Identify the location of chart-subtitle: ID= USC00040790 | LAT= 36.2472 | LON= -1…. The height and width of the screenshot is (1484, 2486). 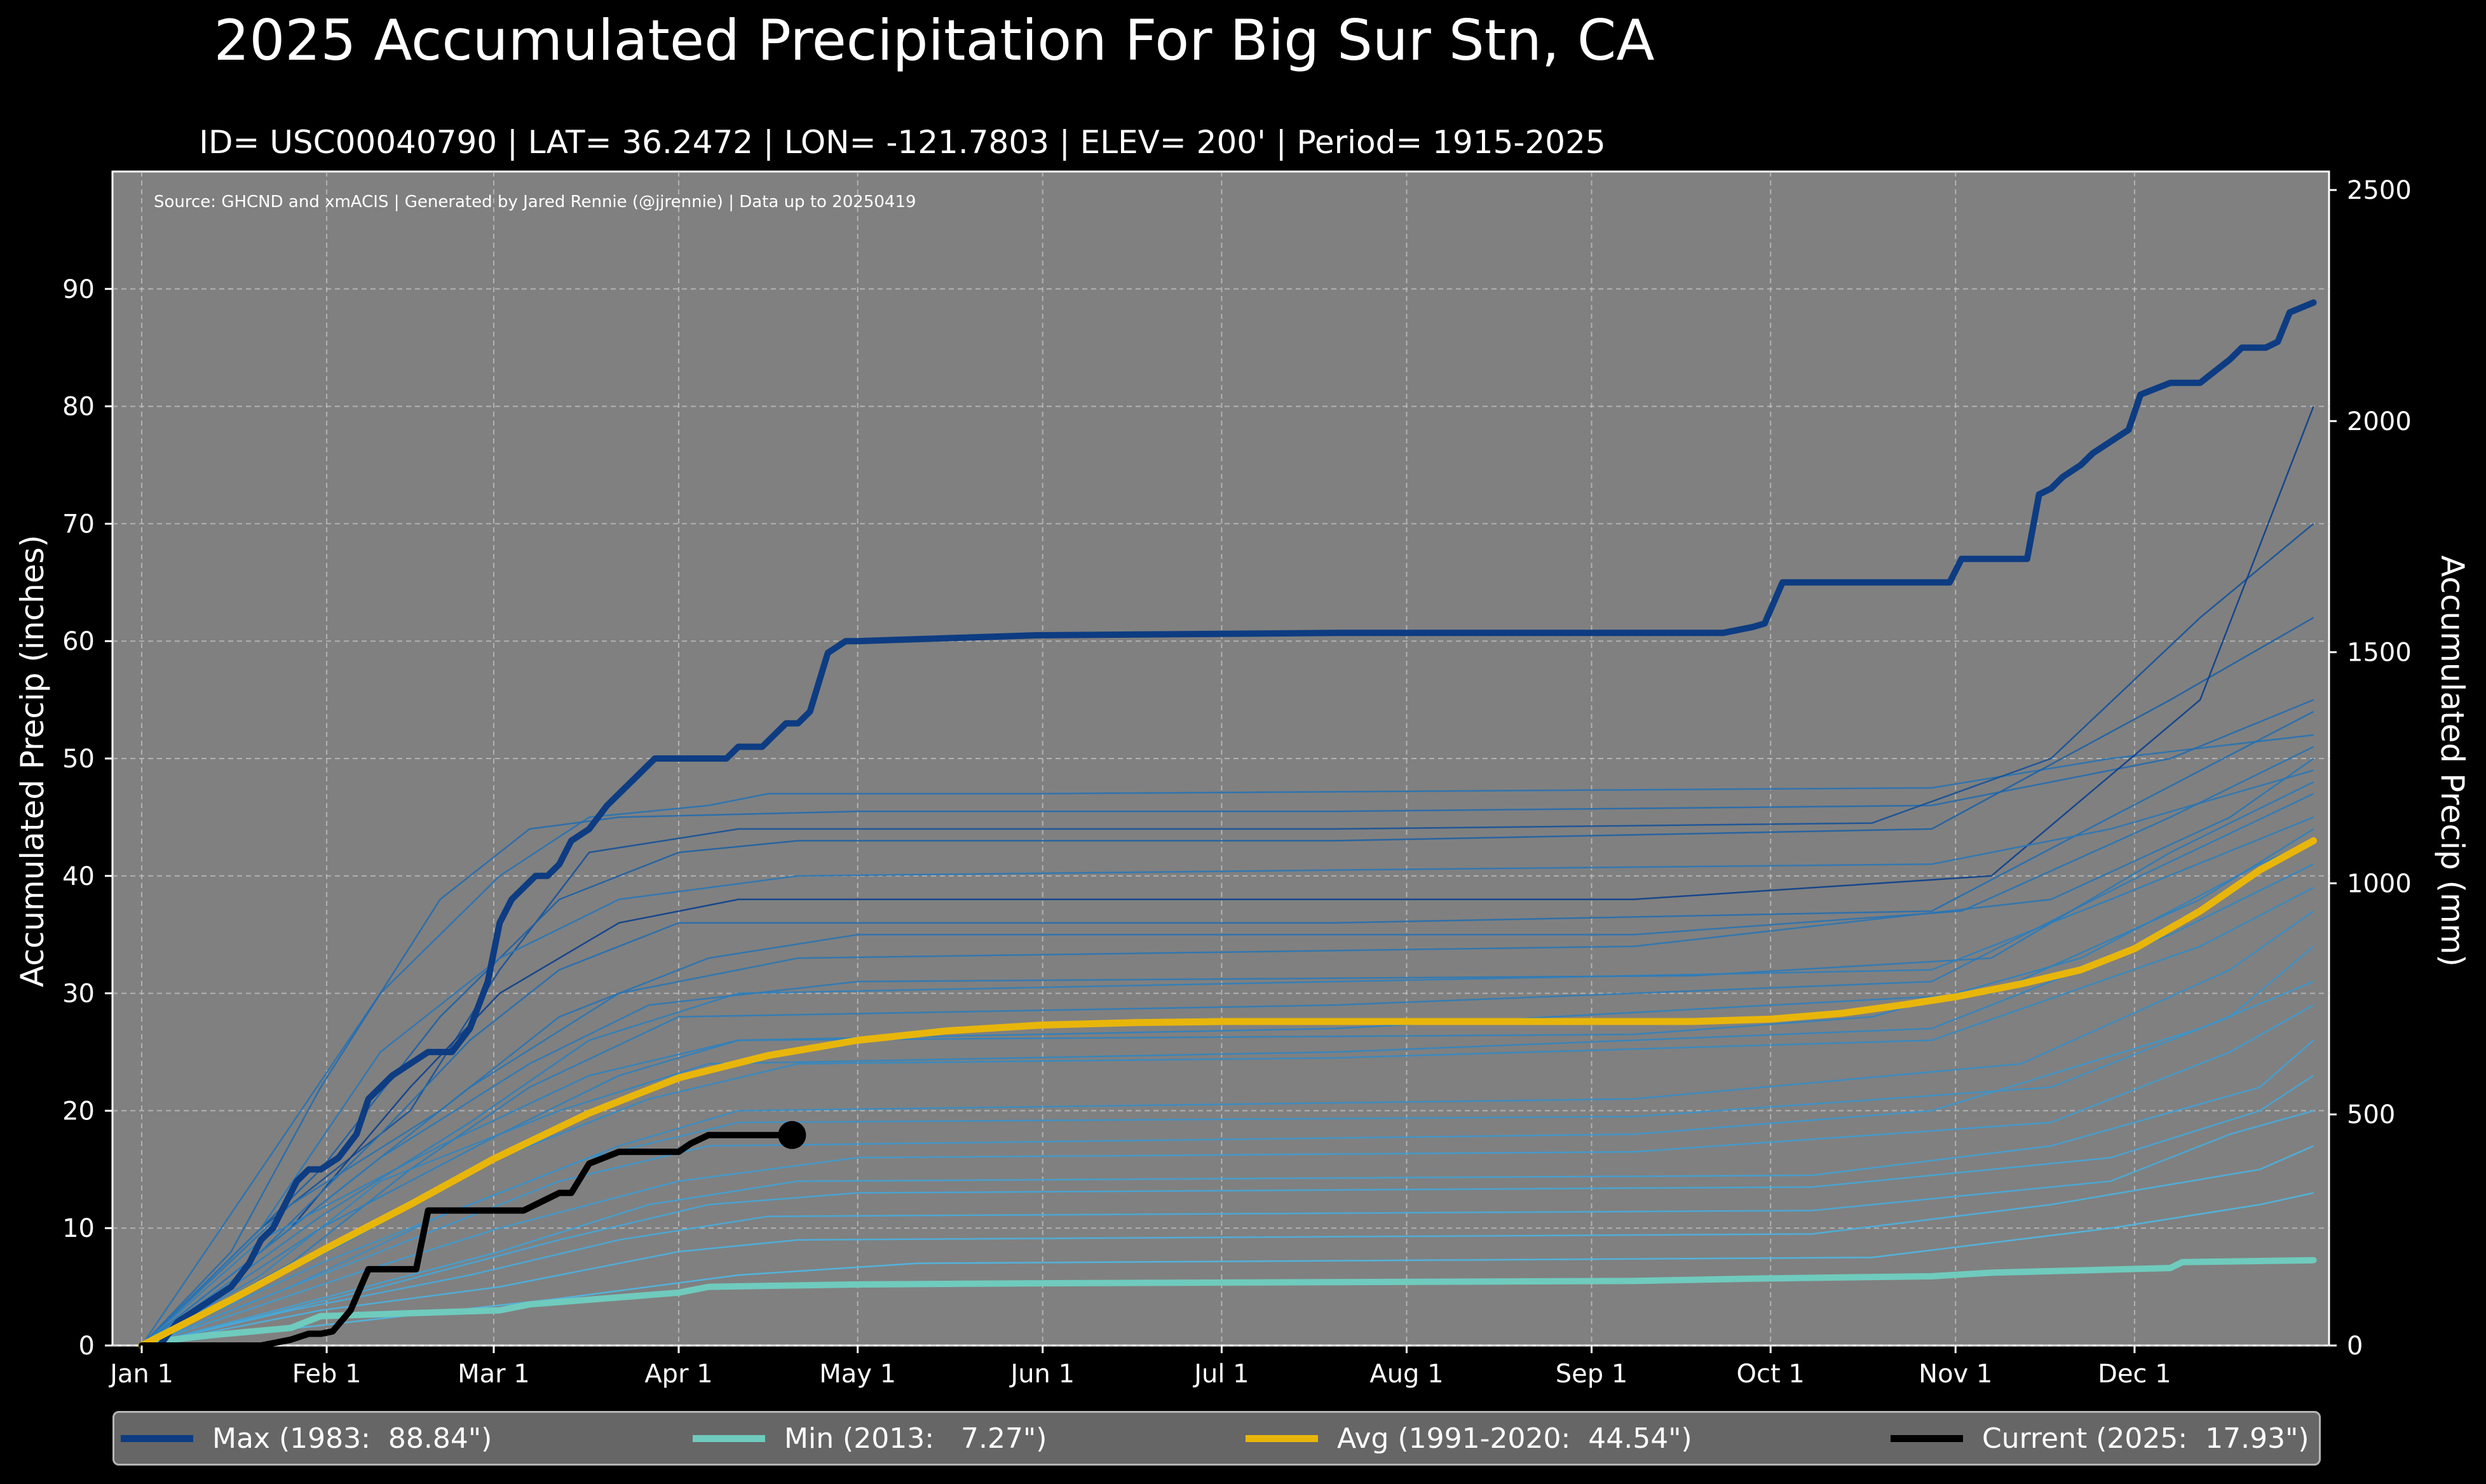
(902, 142).